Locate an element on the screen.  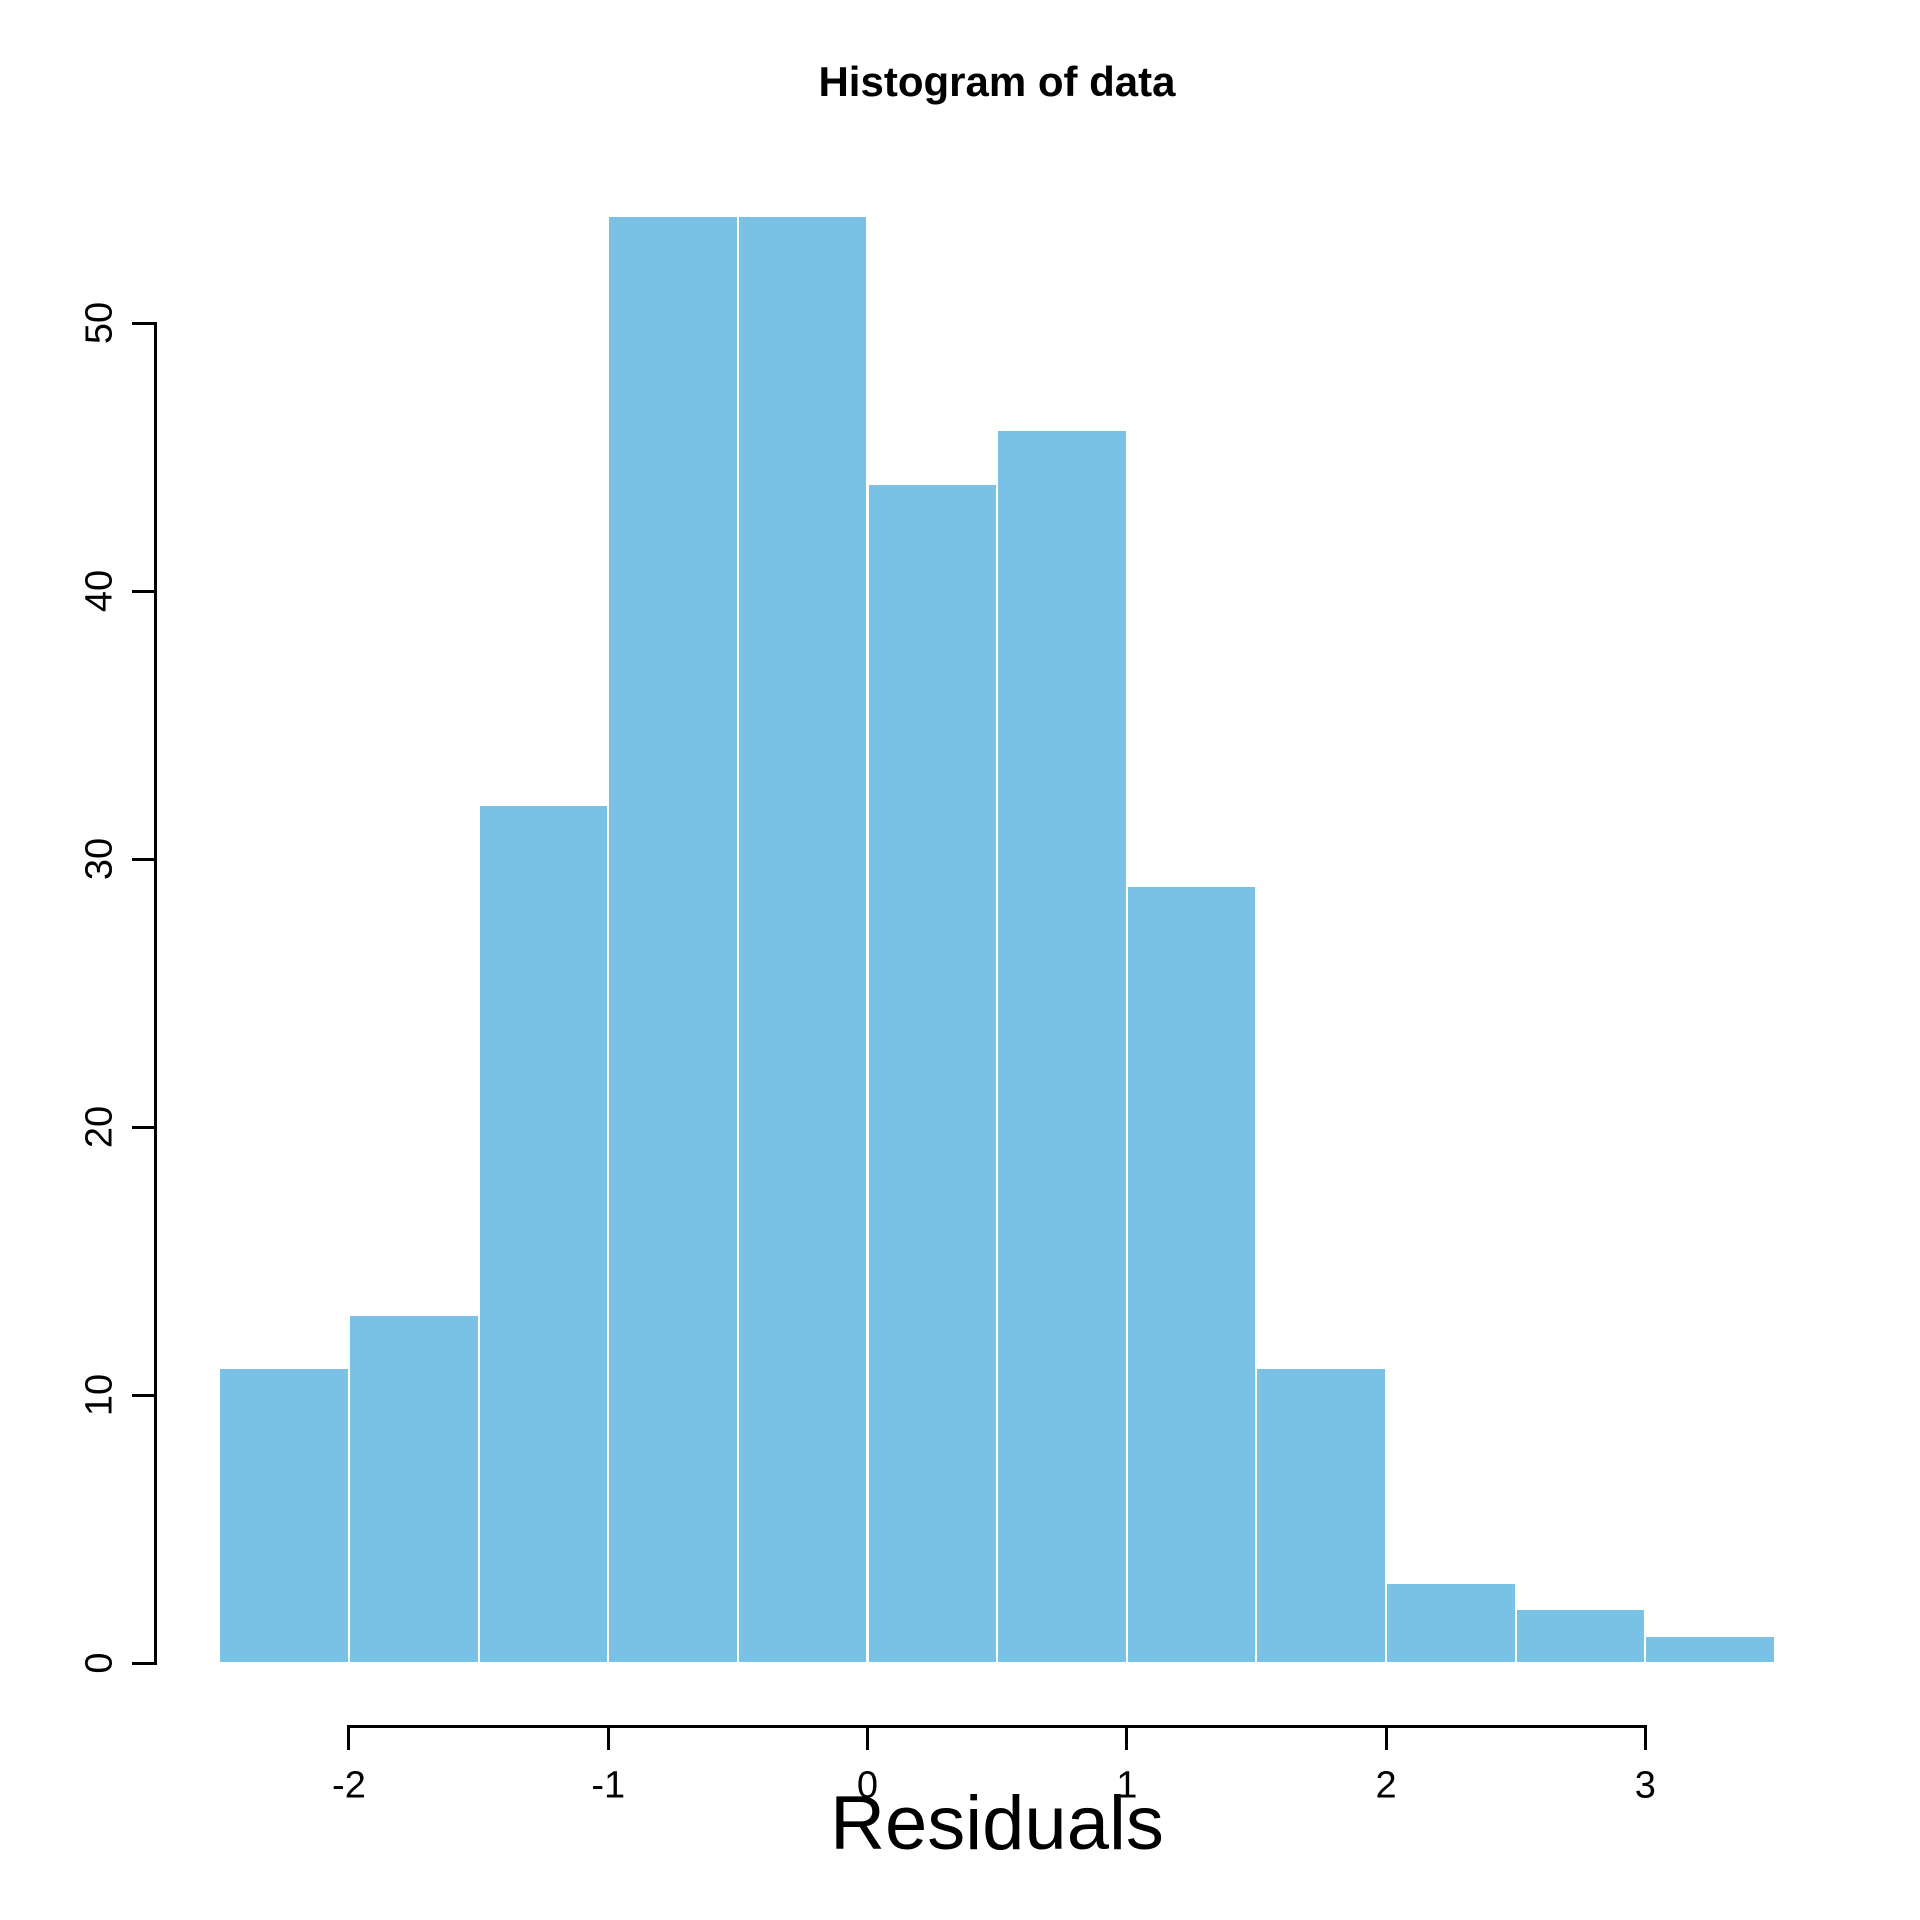
y-tick-label: 50 is located at coordinates (99, 323).